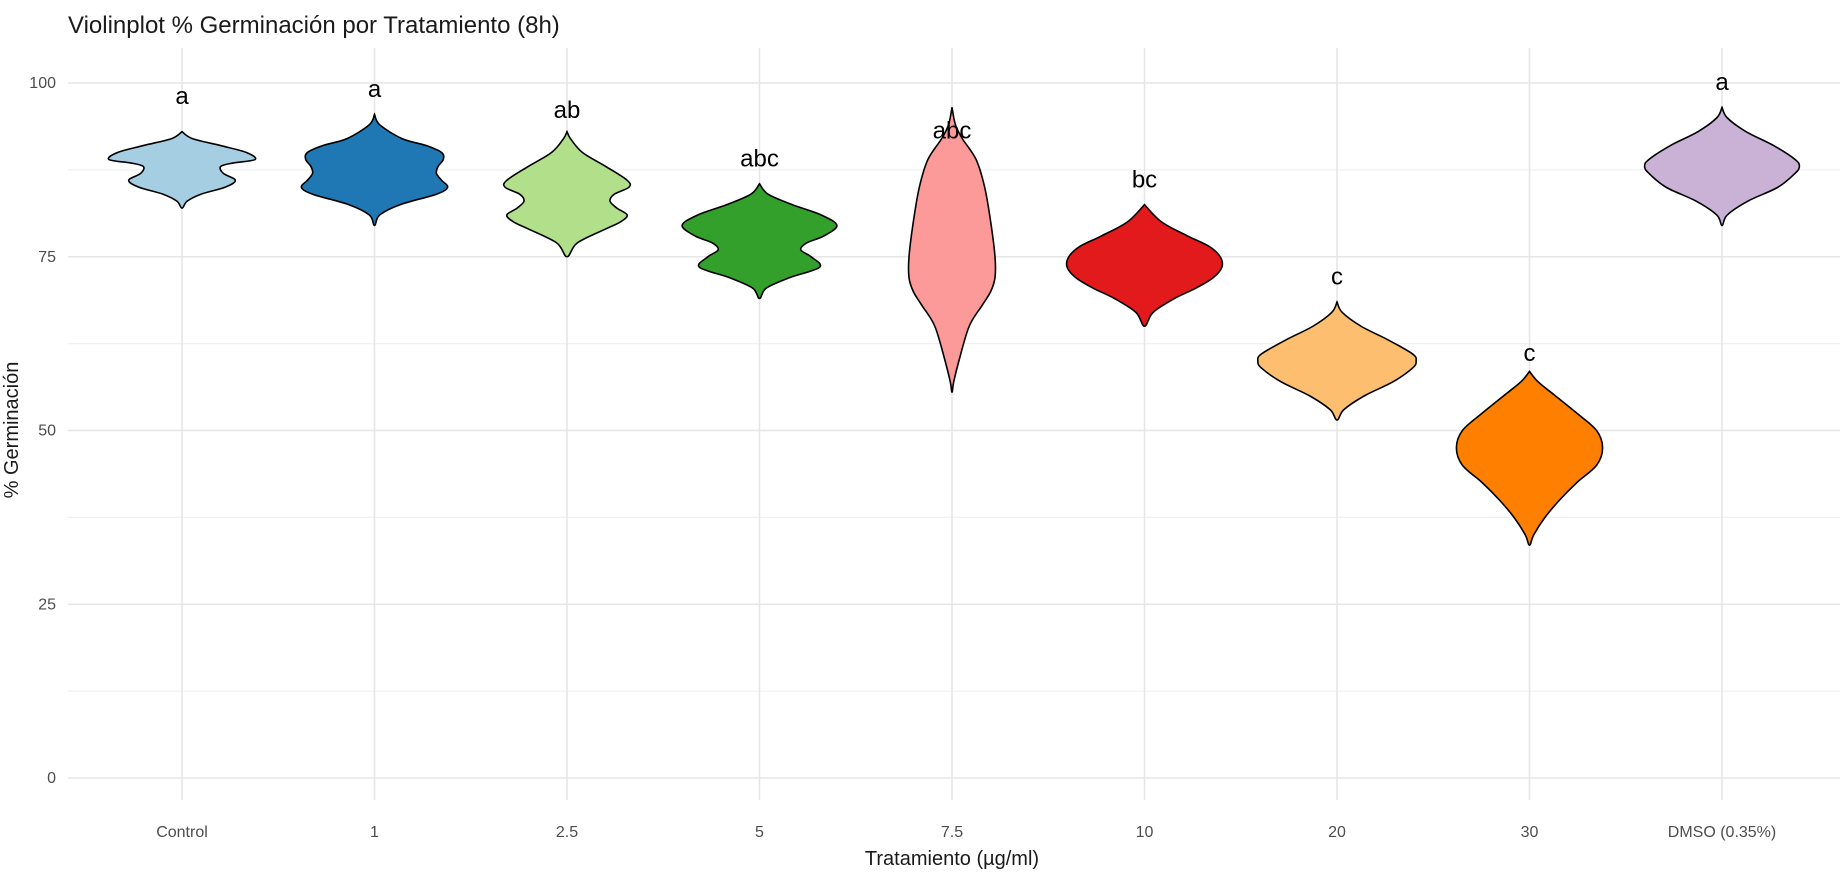 The height and width of the screenshot is (879, 1840). What do you see at coordinates (182, 169) in the screenshot?
I see `violin-control` at bounding box center [182, 169].